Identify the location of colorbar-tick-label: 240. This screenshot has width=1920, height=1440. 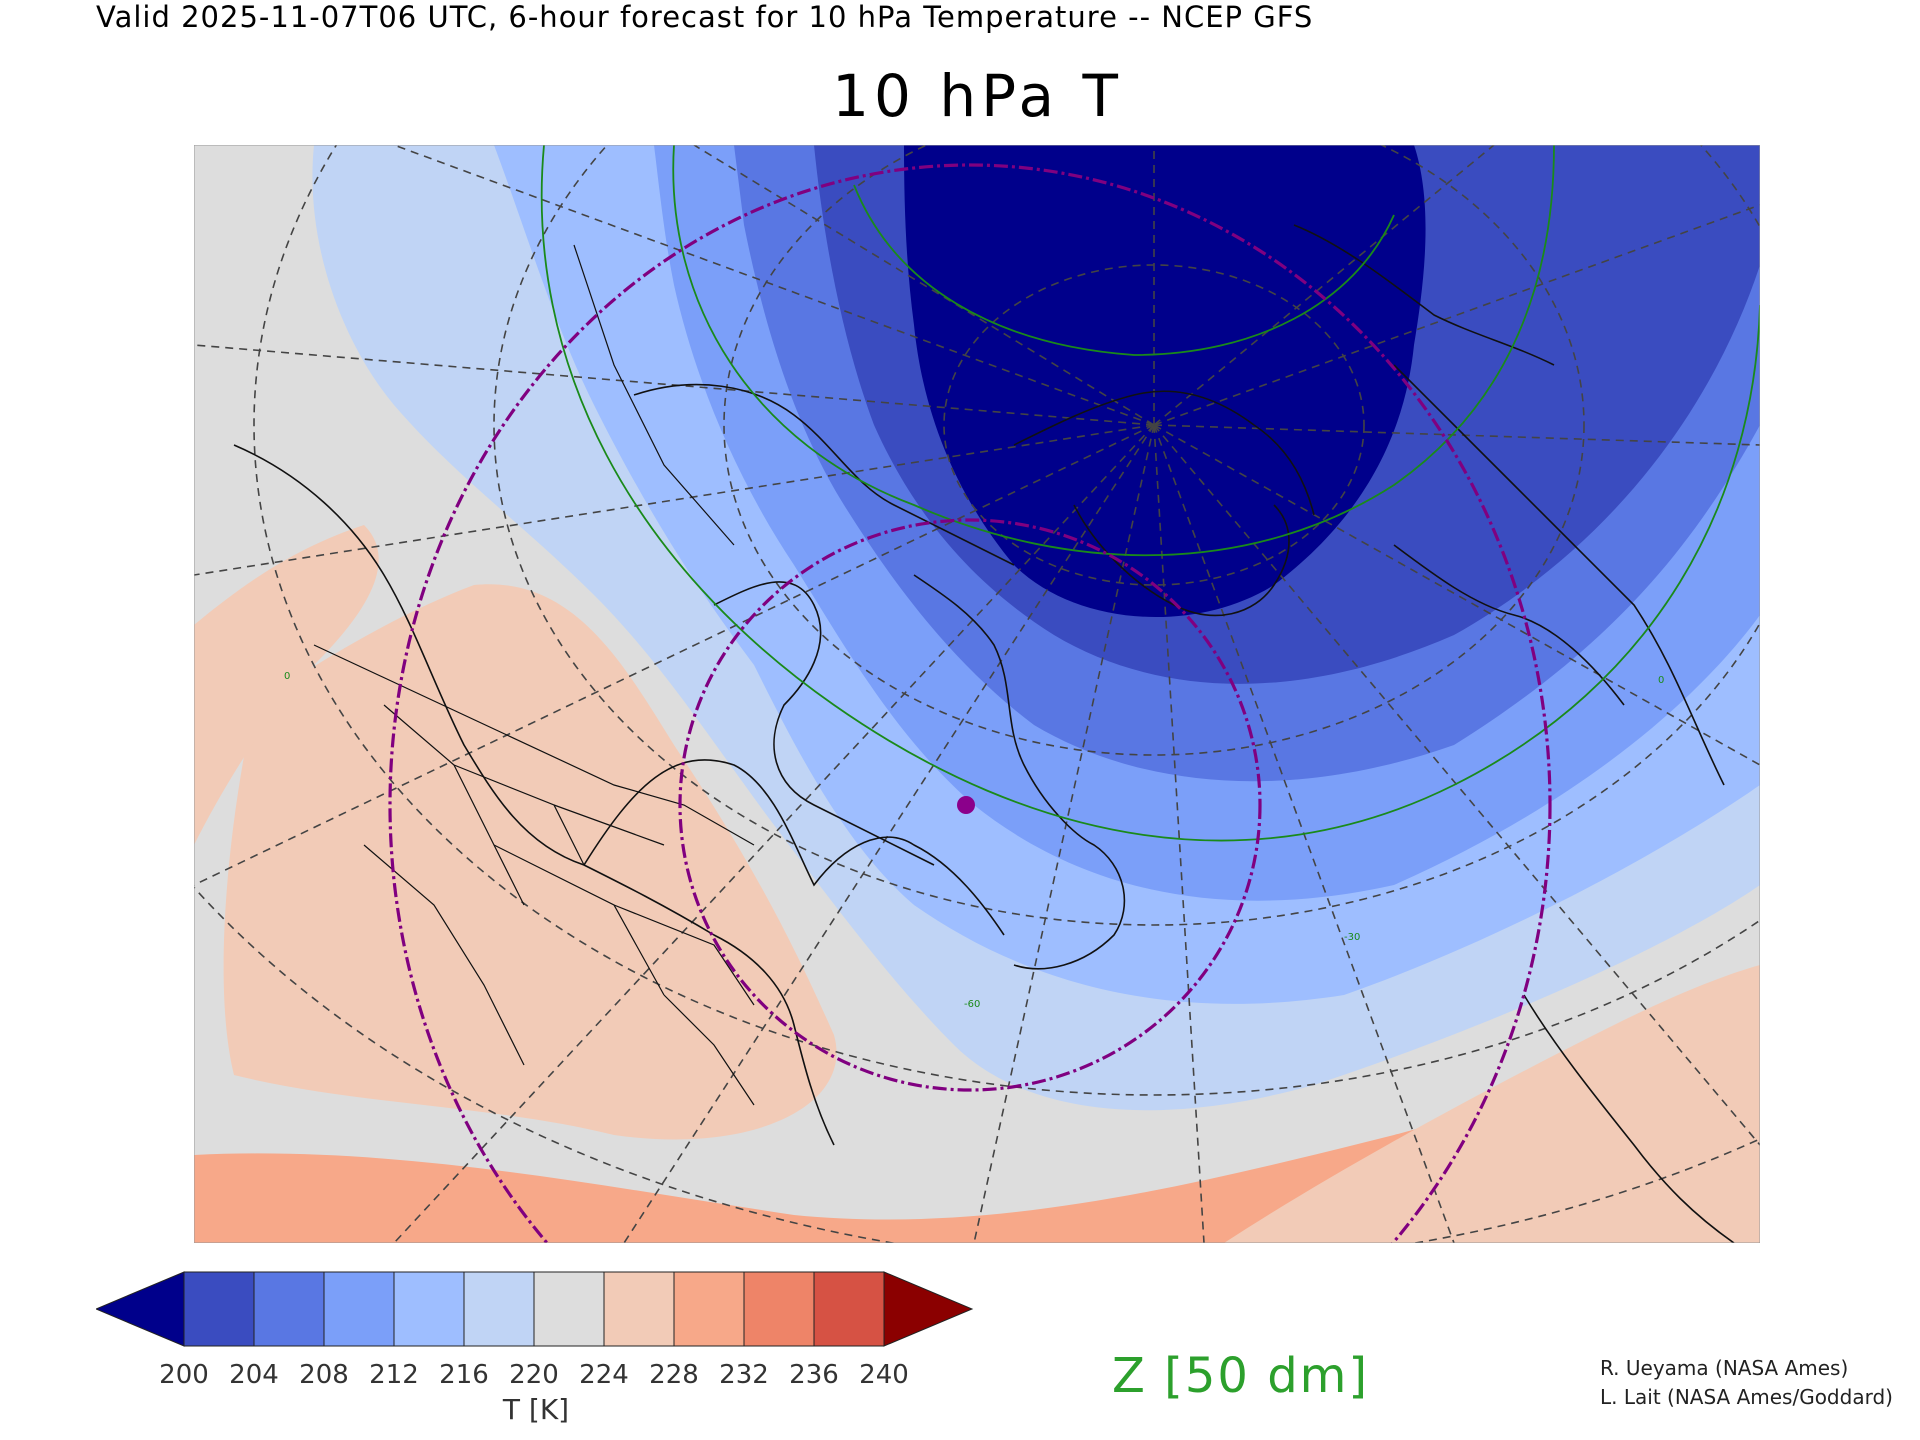
(884, 1375).